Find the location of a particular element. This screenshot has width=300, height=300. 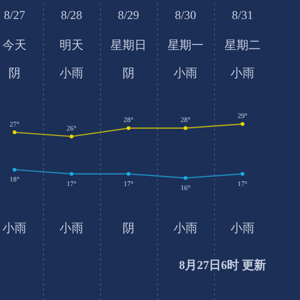

x-tick-label: 8/27 is located at coordinates (15, 15).